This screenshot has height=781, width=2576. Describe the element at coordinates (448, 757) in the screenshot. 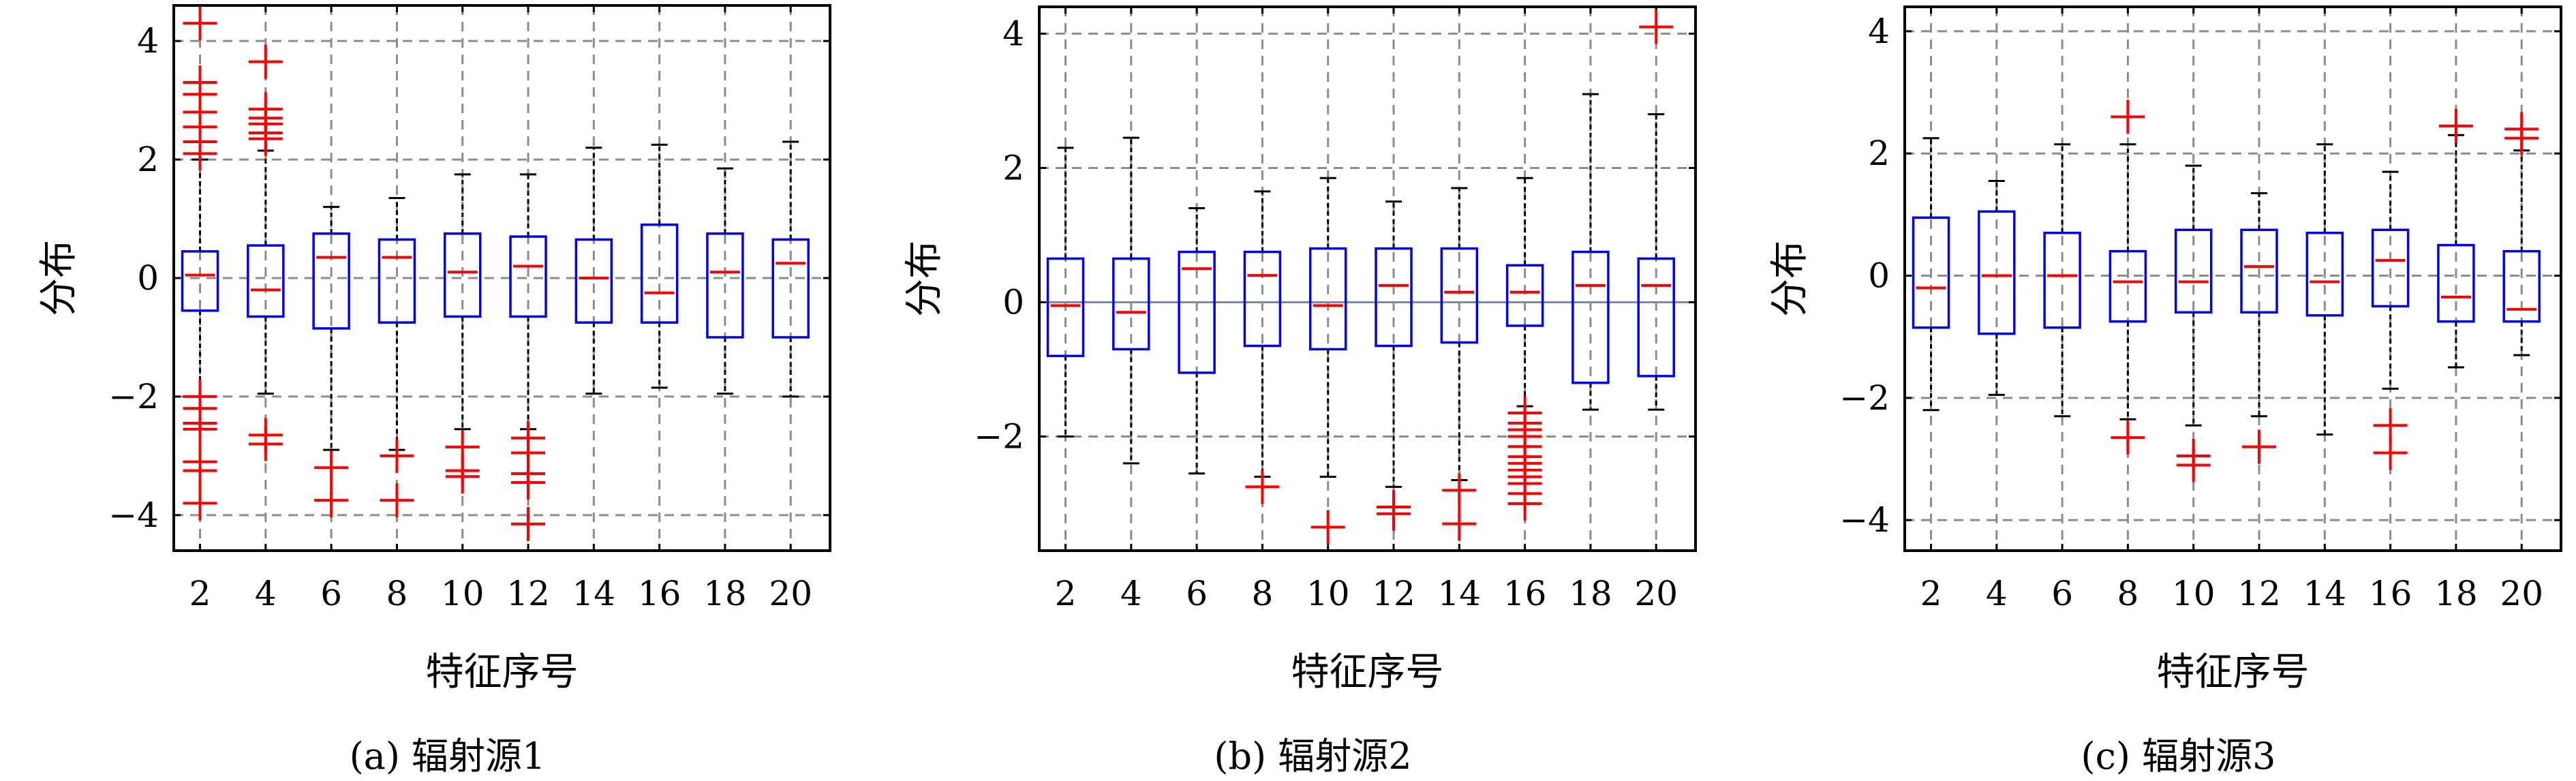

I see `subfigure-caption: (a) 辐射源1` at that location.